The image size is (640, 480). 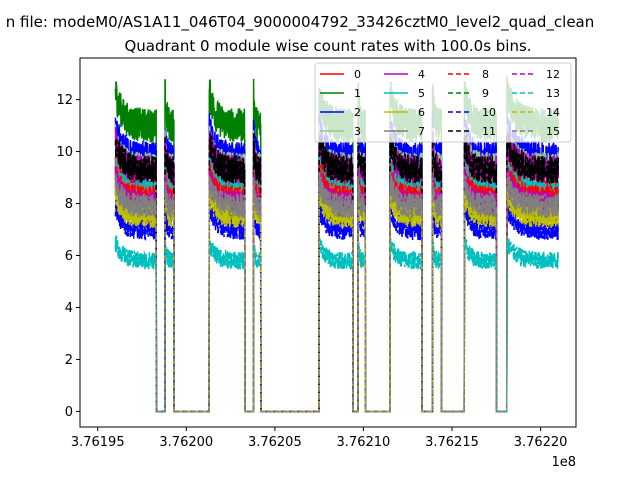 What do you see at coordinates (489, 131) in the screenshot?
I see `legend-label: 11` at bounding box center [489, 131].